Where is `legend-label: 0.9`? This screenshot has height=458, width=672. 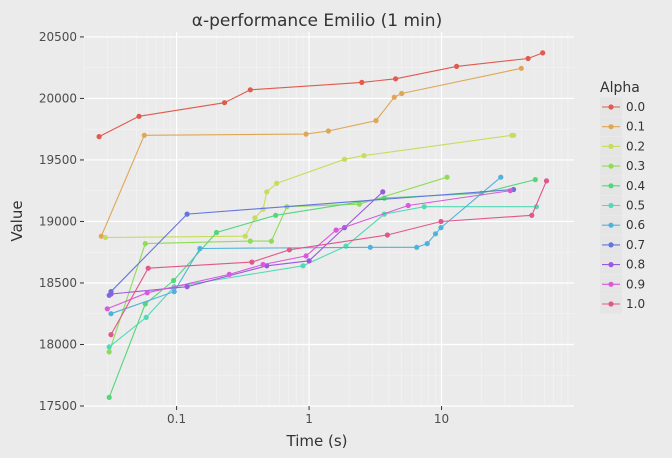 legend-label: 0.9 is located at coordinates (635, 284).